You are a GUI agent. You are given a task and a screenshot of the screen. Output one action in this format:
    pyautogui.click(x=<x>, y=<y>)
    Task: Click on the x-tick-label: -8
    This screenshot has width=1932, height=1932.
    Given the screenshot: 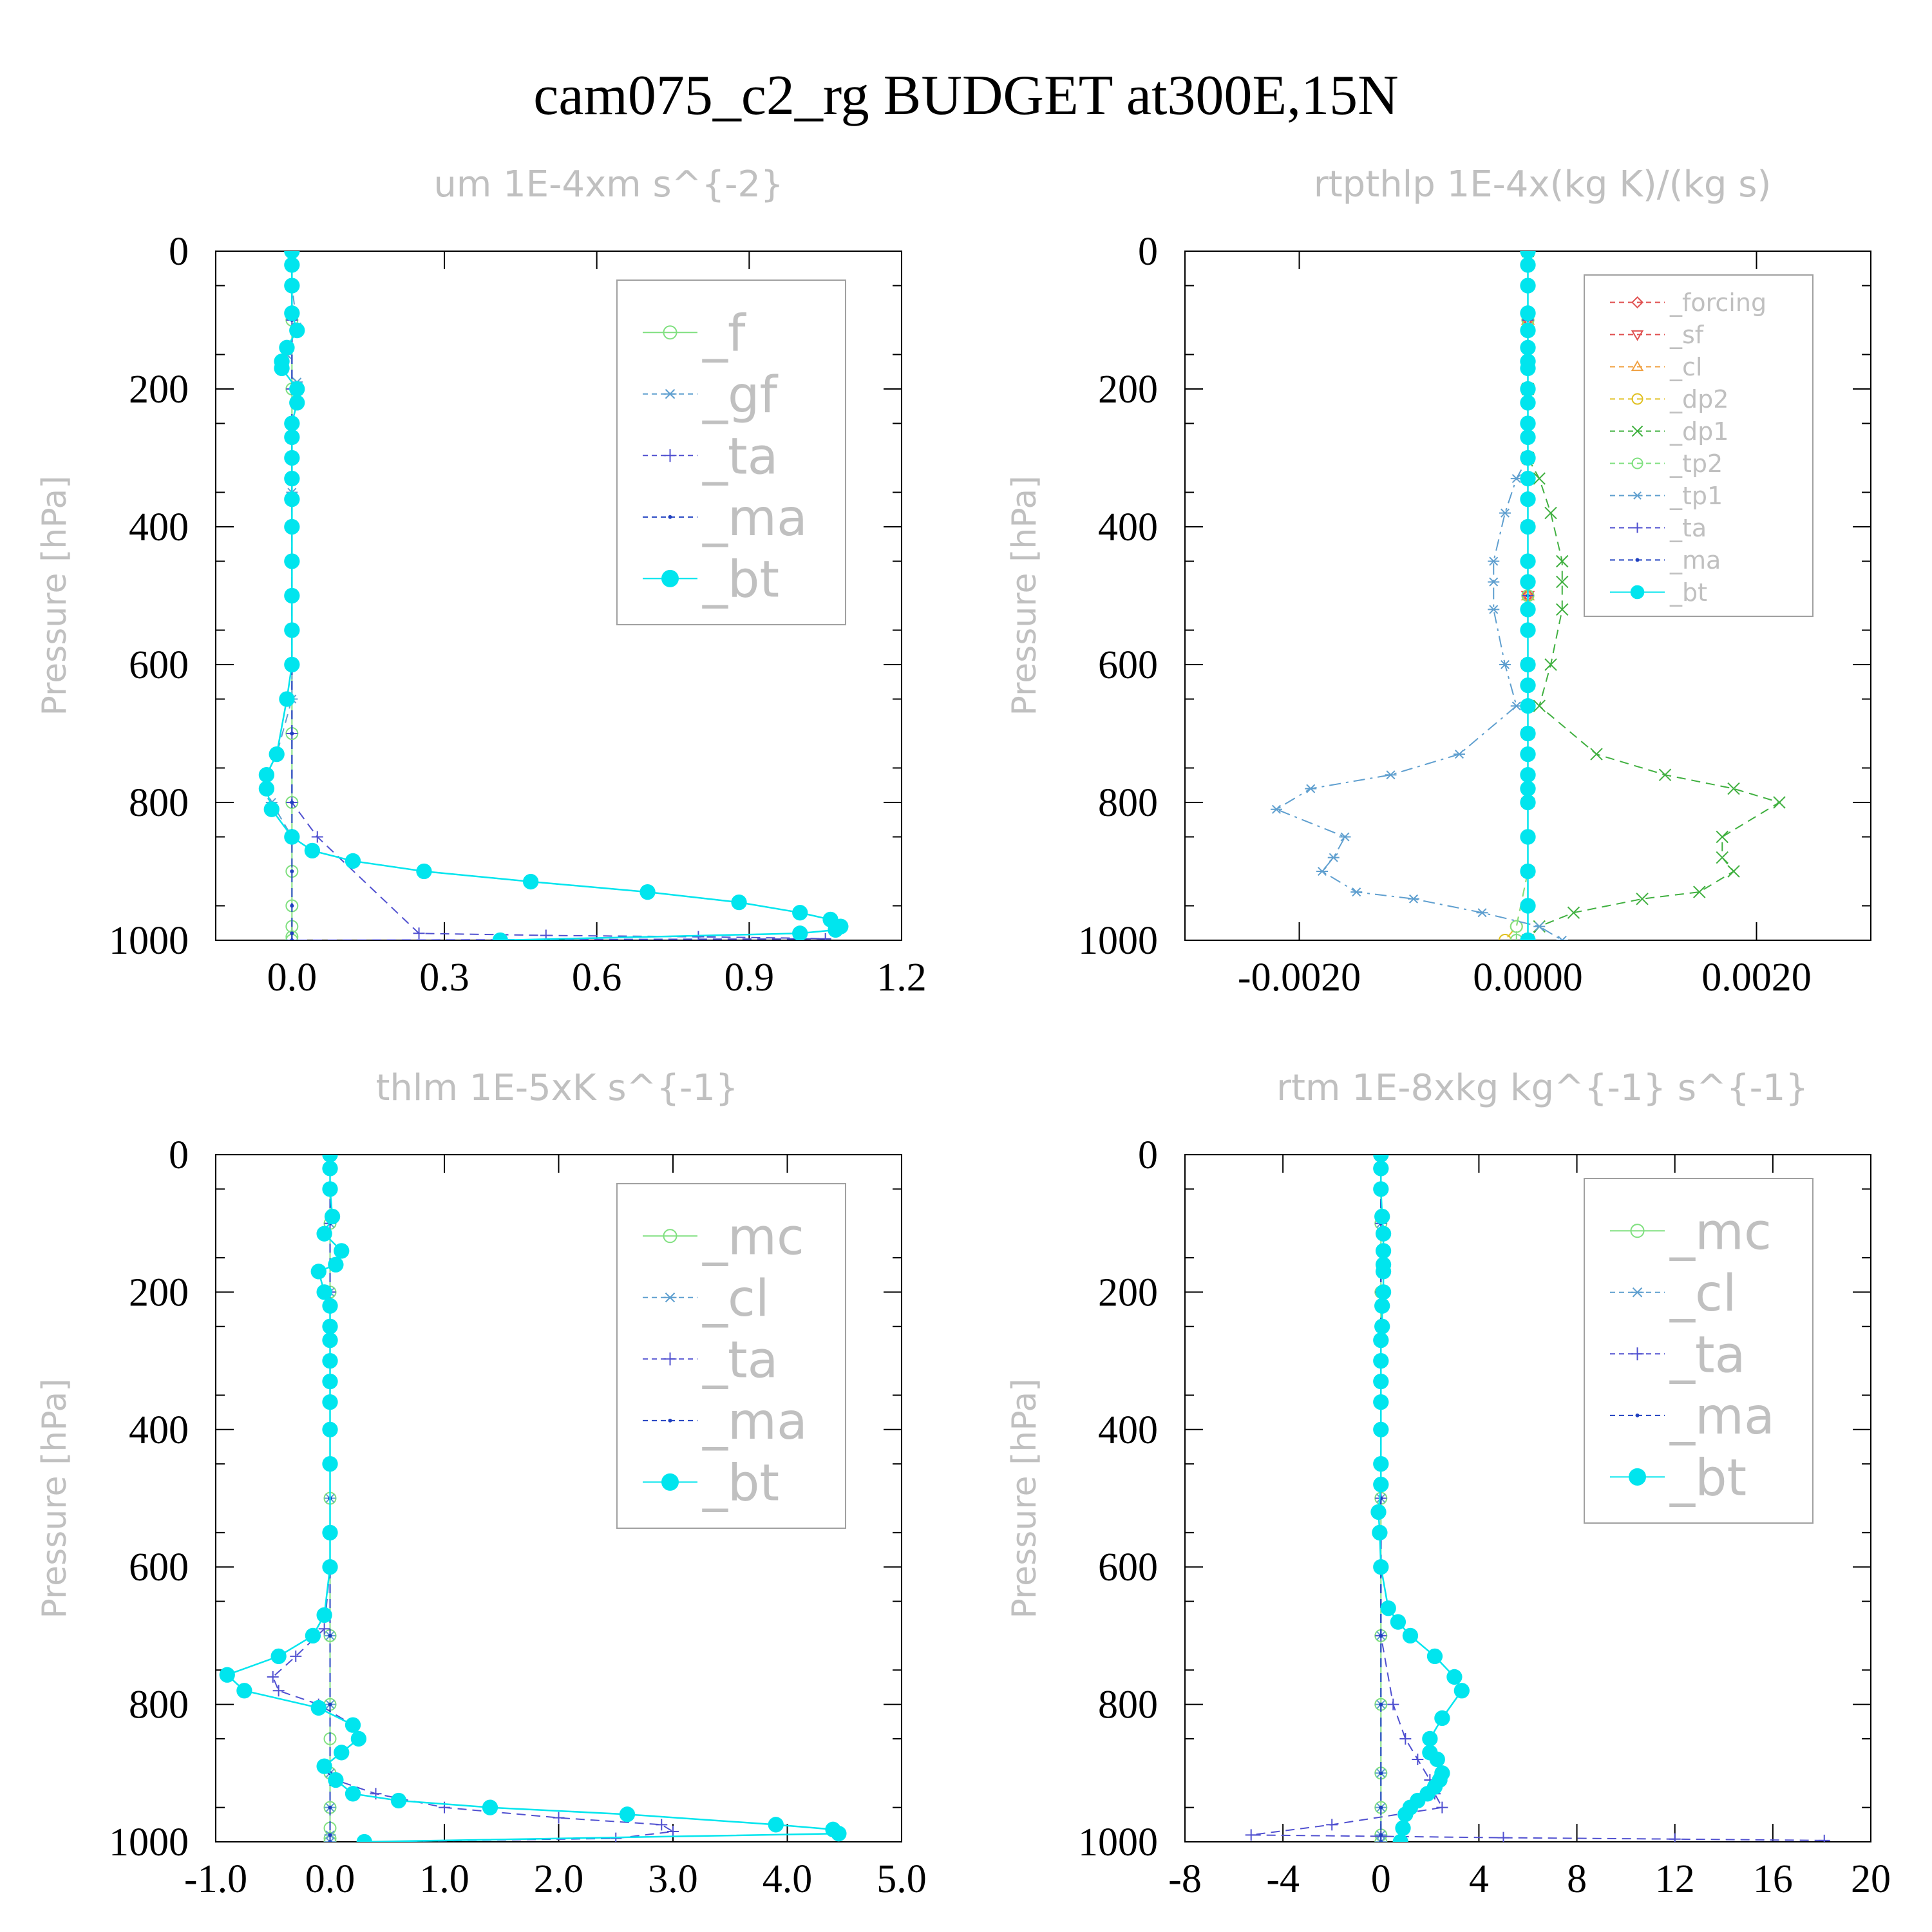 What is the action you would take?
    pyautogui.click(x=1185, y=1879)
    